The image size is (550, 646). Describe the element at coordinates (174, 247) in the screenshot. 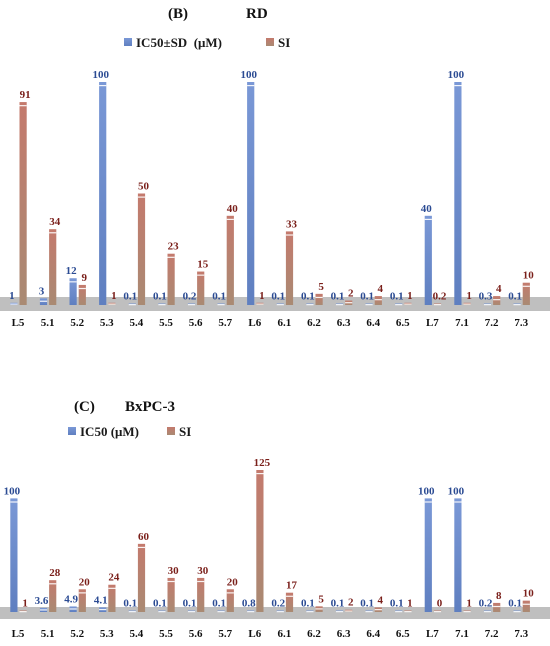

I see `si-value-label: 23` at that location.